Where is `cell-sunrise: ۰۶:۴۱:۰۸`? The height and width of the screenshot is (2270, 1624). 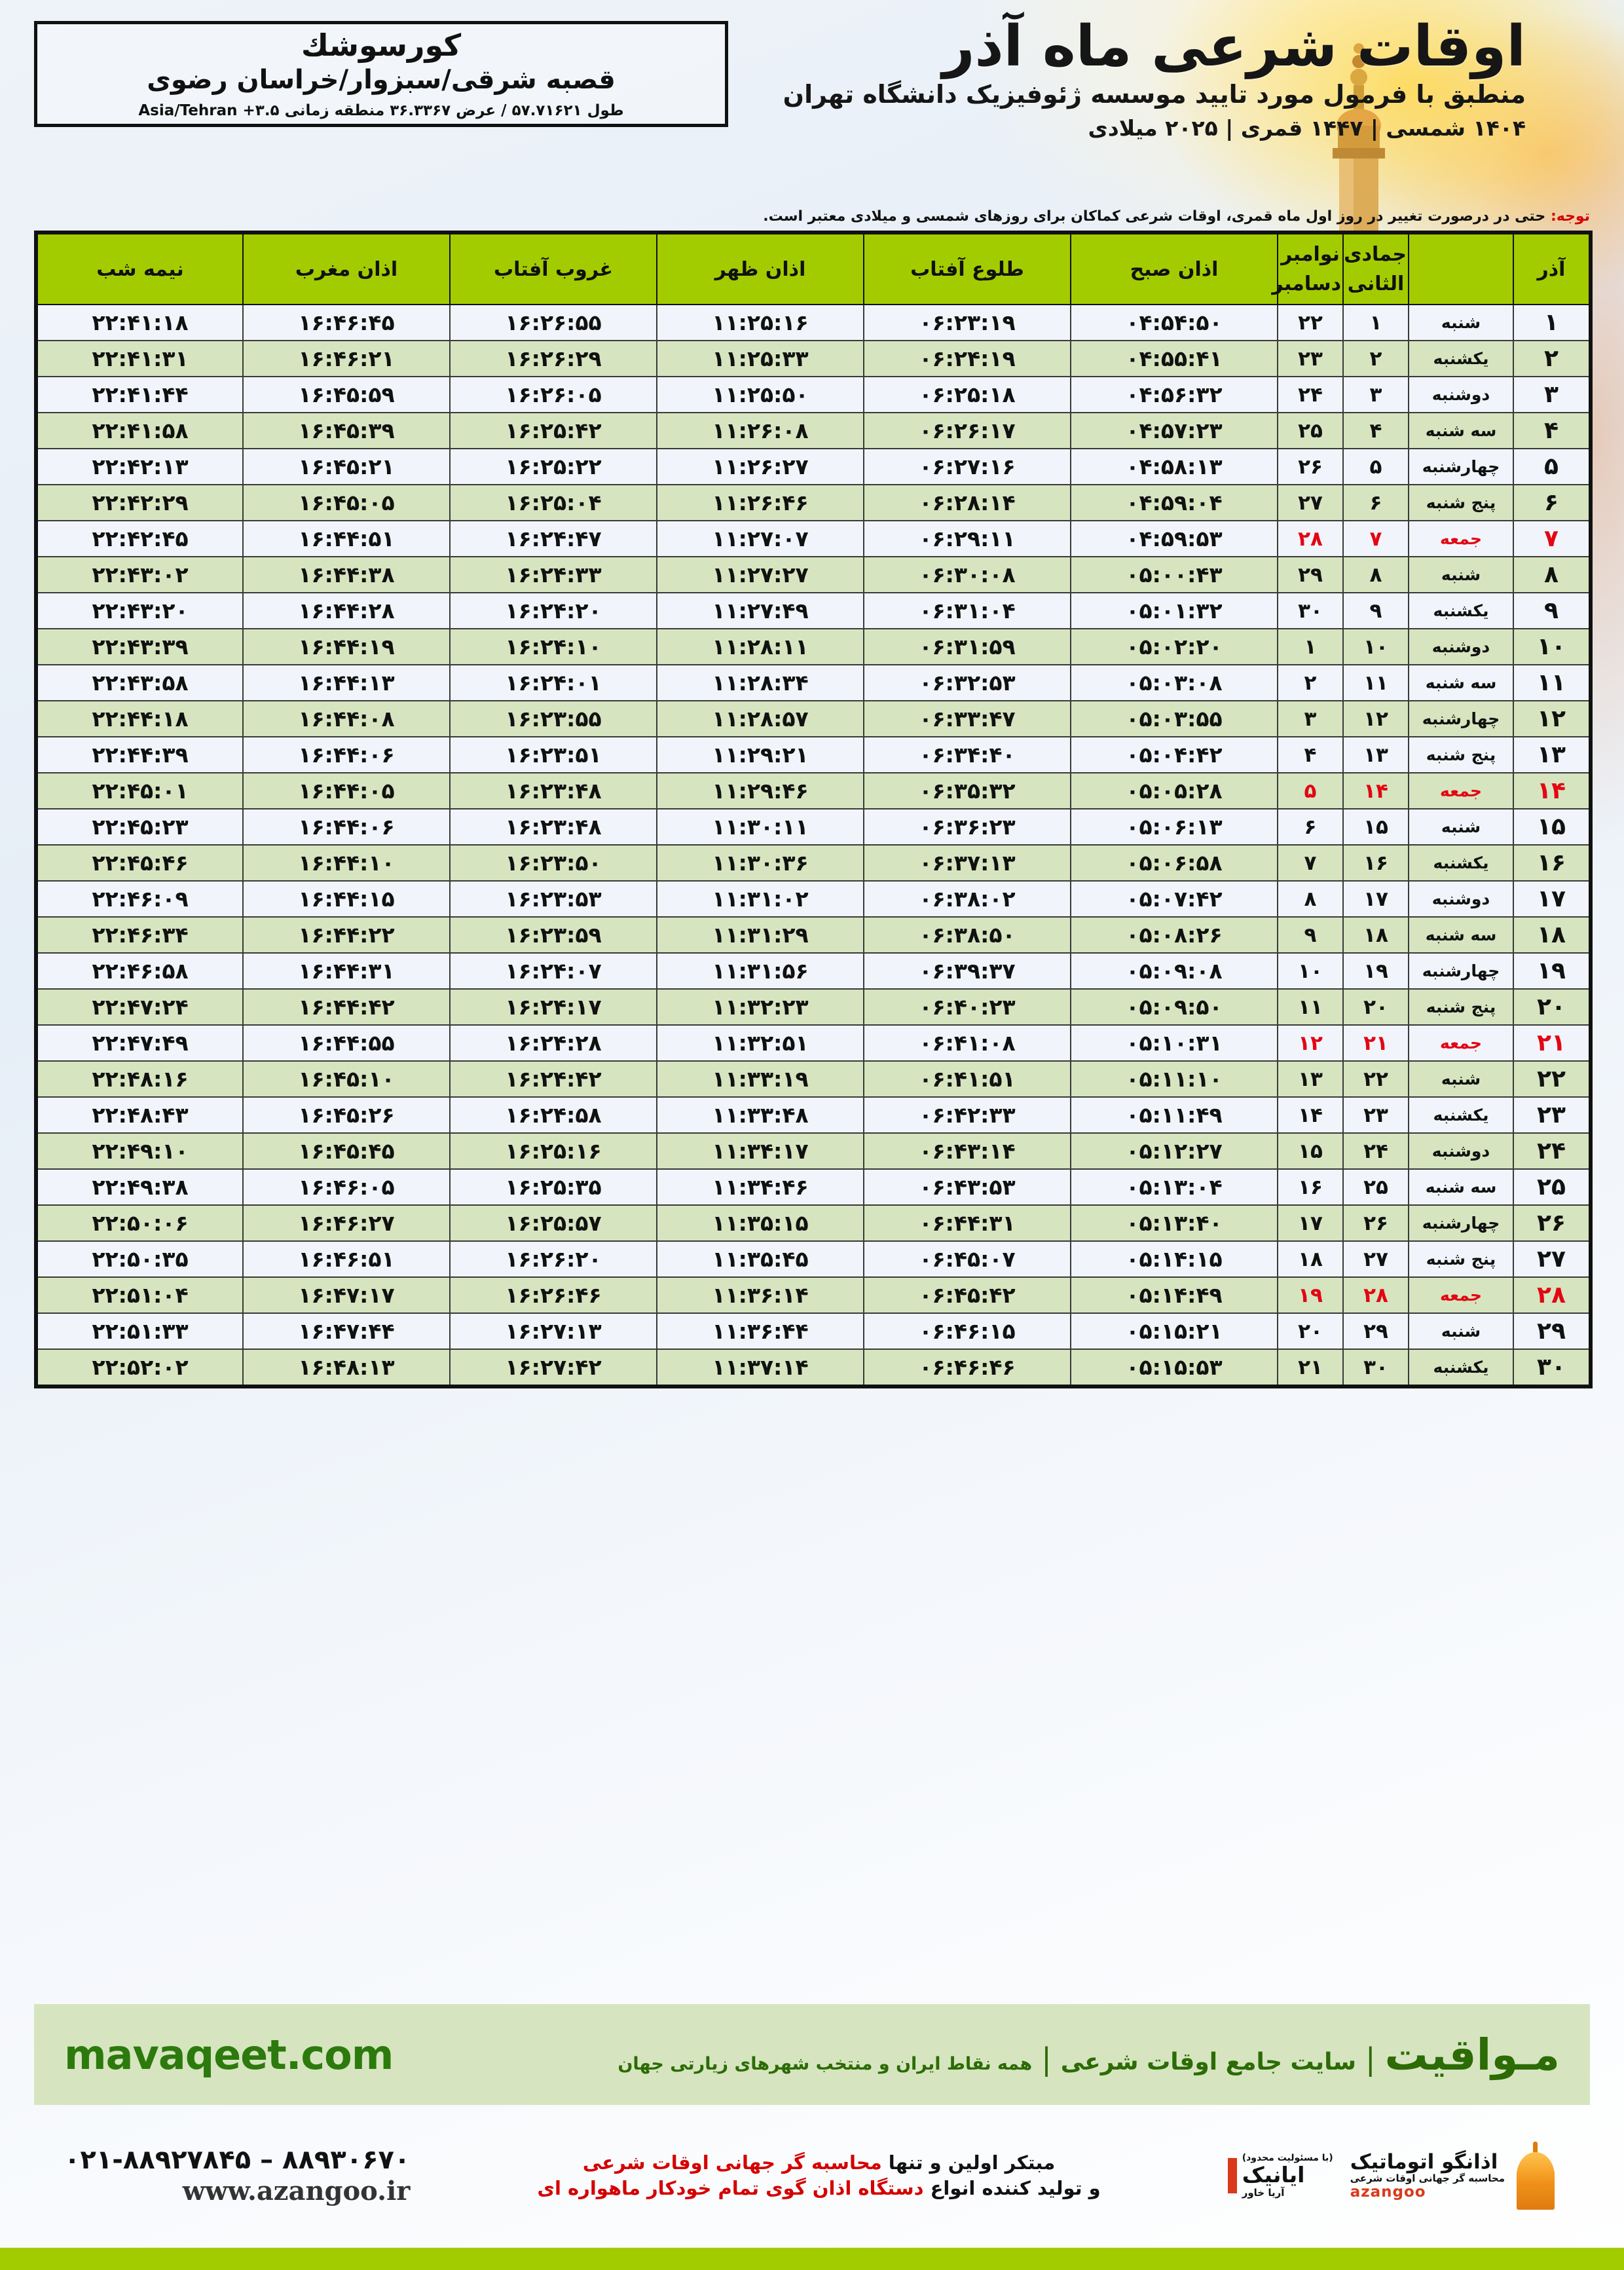 cell-sunrise: ۰۶:۴۱:۰۸ is located at coordinates (967, 1043).